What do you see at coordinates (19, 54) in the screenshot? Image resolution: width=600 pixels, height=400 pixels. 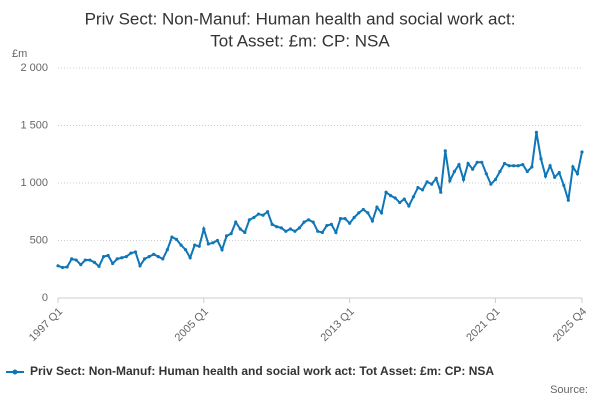 I see `y-axis-label: £m` at bounding box center [19, 54].